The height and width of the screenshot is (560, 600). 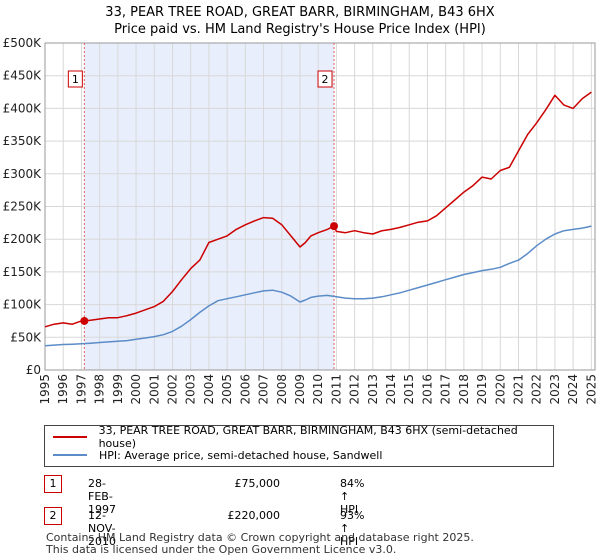 I want to click on transaction-price: £220,000, so click(x=254, y=515).